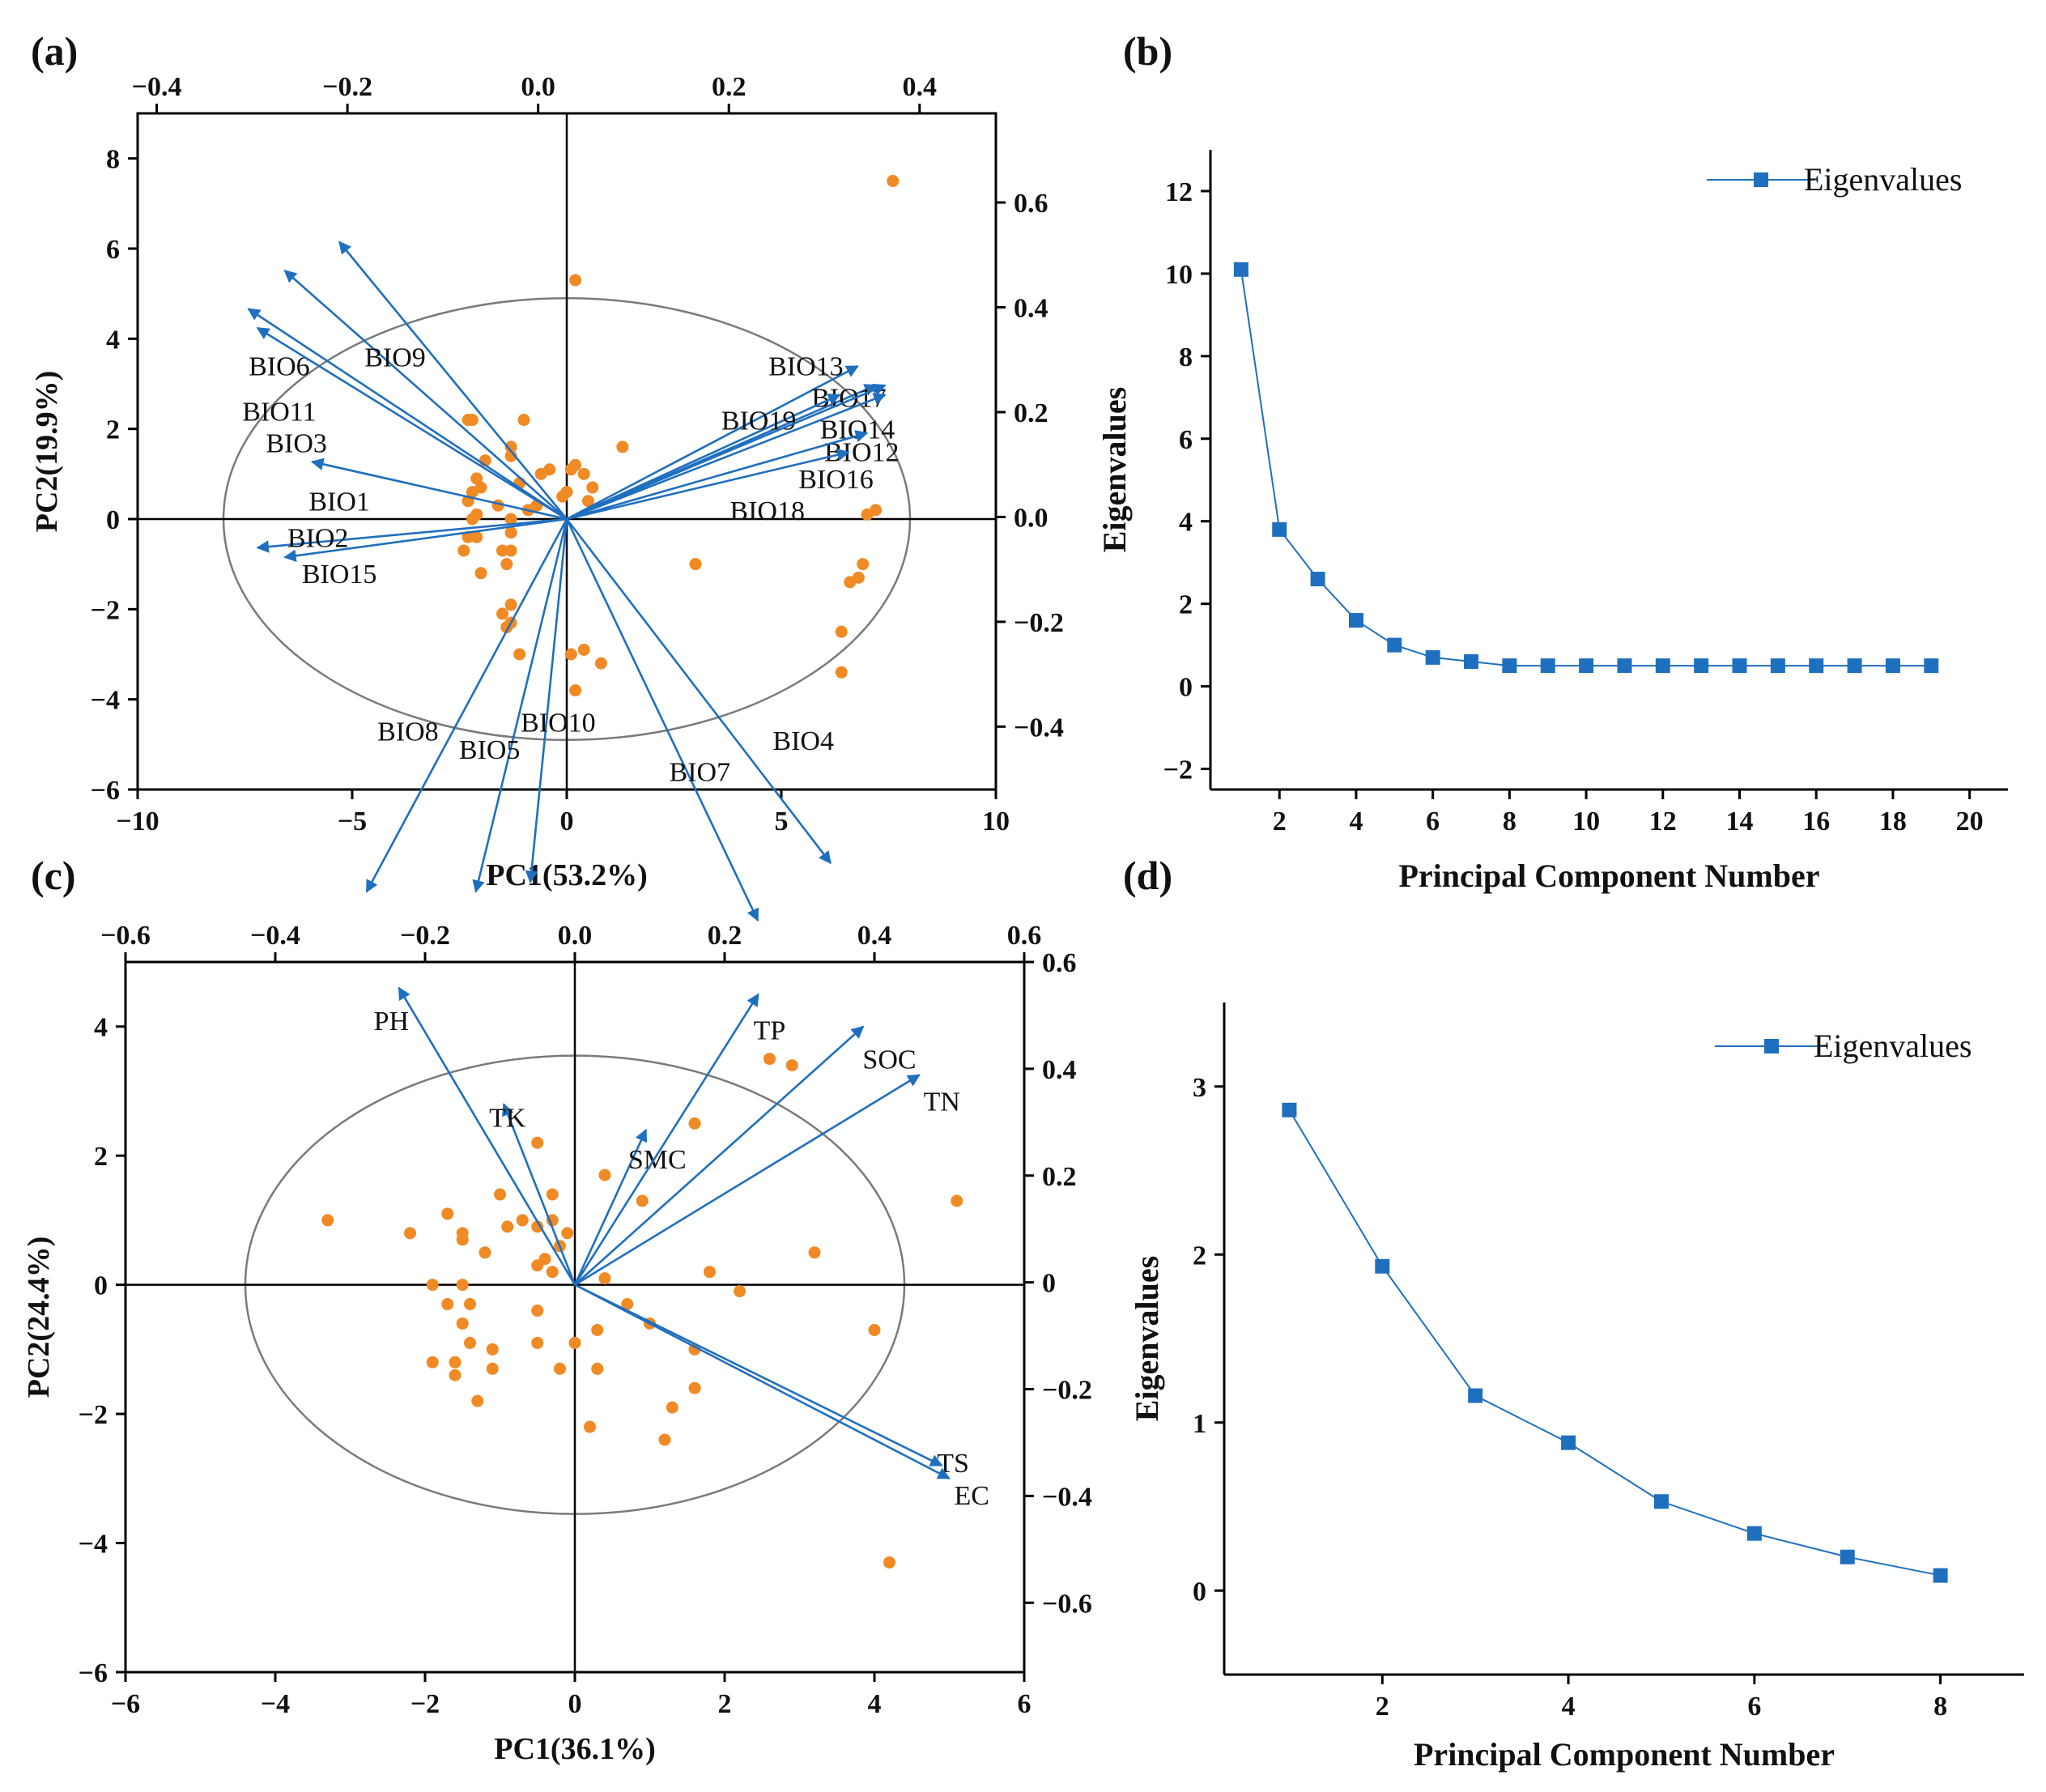 This screenshot has height=1792, width=2046. I want to click on legend-label: Eigenvalues, so click(1883, 180).